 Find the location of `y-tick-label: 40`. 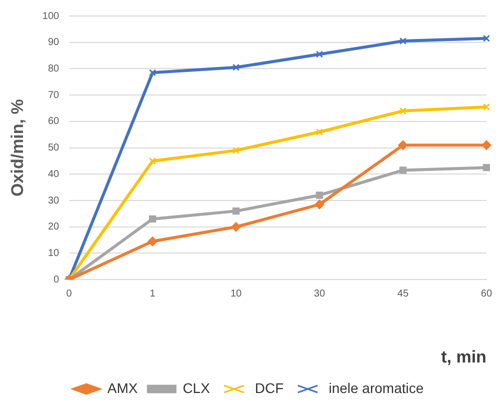

y-tick-label: 40 is located at coordinates (54, 174).